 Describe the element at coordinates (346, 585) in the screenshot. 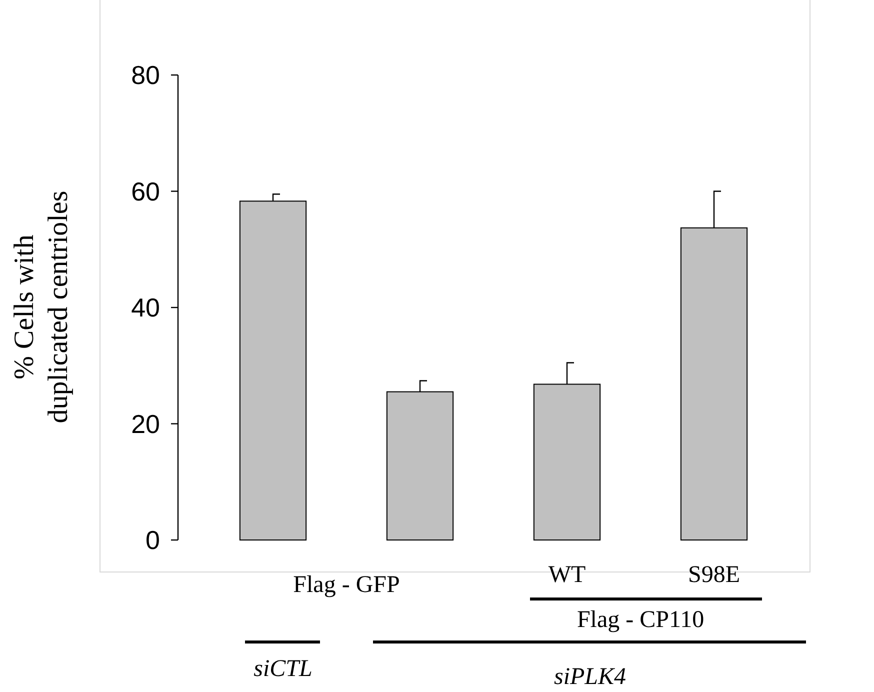

I see `text: Flag - GFP` at that location.